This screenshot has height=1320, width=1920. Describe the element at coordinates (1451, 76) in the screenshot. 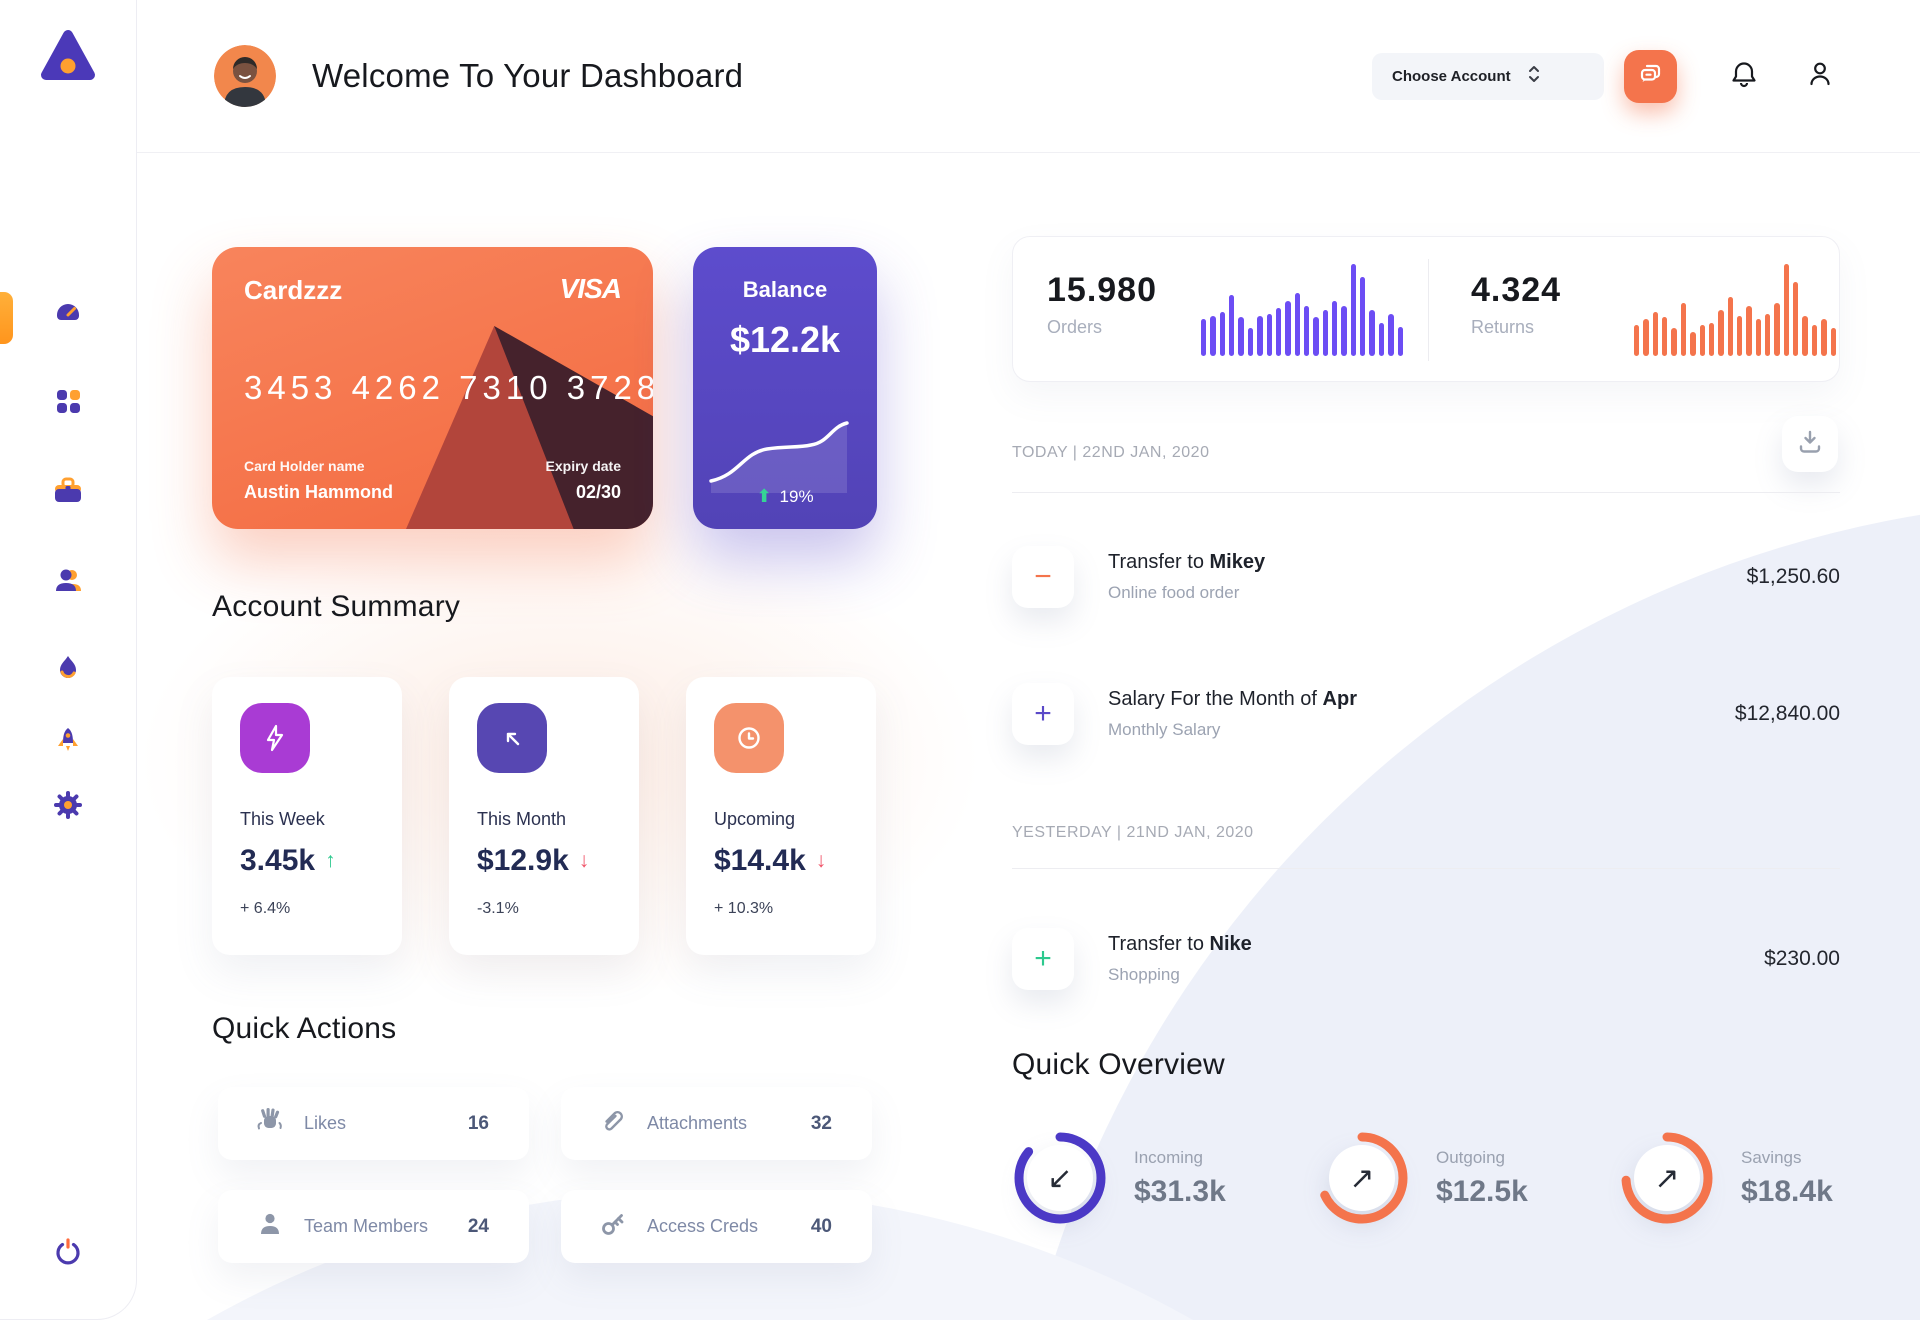

I see `account-select-label: Choose Account` at that location.